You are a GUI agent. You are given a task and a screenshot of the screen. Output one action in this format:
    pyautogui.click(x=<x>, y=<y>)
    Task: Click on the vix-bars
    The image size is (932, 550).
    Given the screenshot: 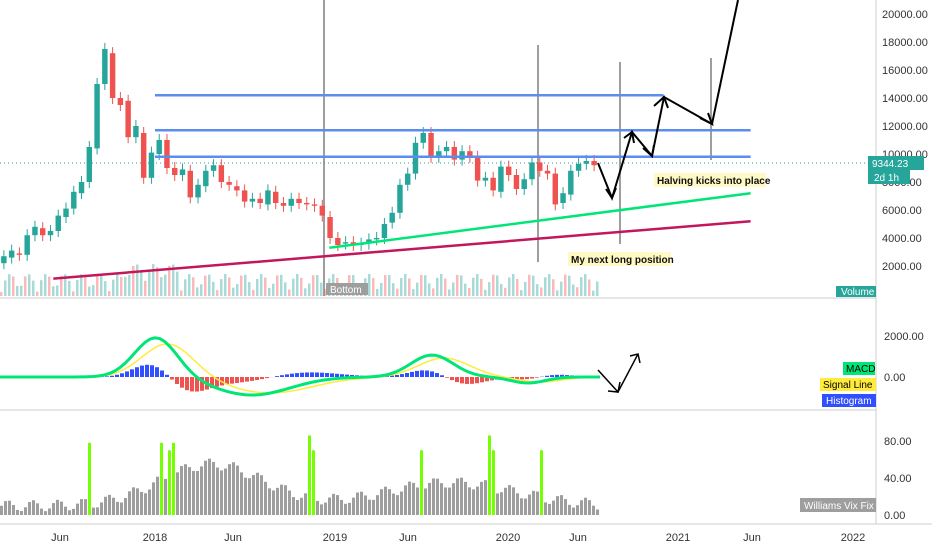 What is the action you would take?
    pyautogui.click(x=299, y=475)
    